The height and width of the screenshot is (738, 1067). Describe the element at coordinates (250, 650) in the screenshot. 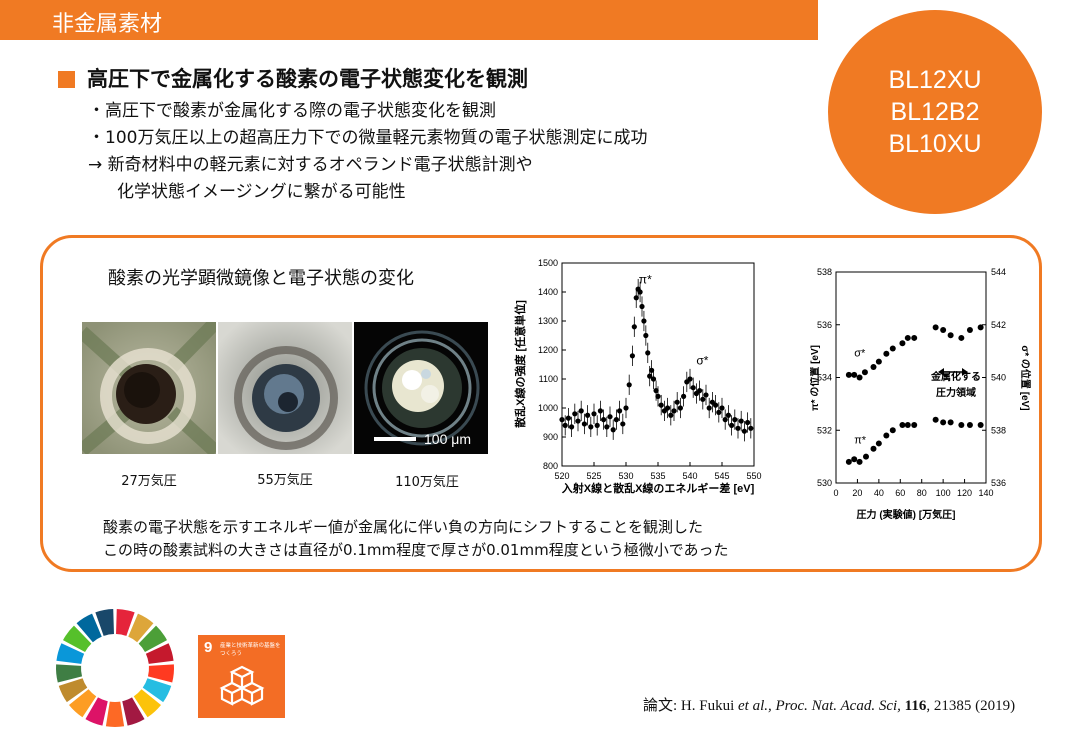

I see `sdg-goal-text: 産業と技術革新の基盤をつくろう` at that location.